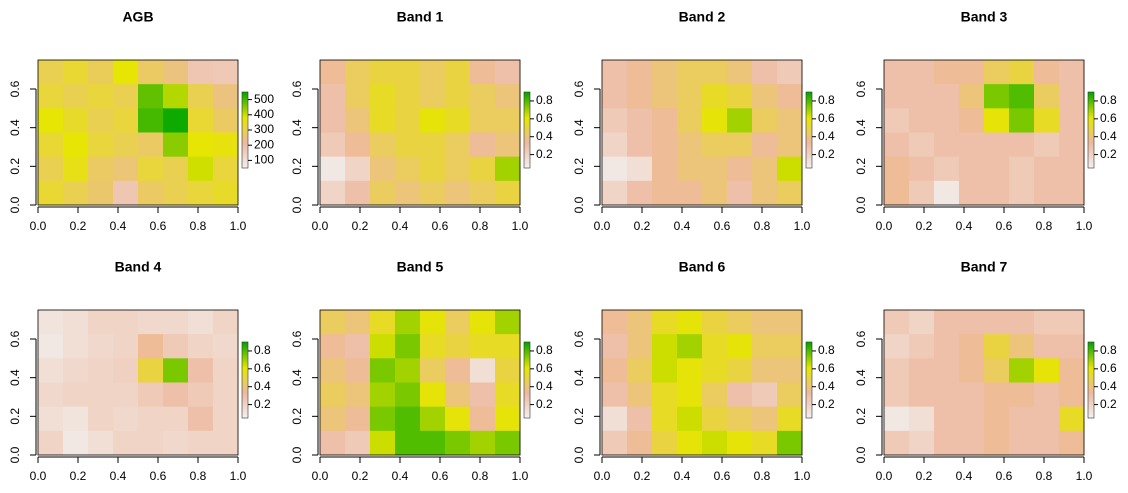 The width and height of the screenshot is (1128, 493). Describe the element at coordinates (297, 454) in the screenshot. I see `y-tick-label: 0.0` at that location.